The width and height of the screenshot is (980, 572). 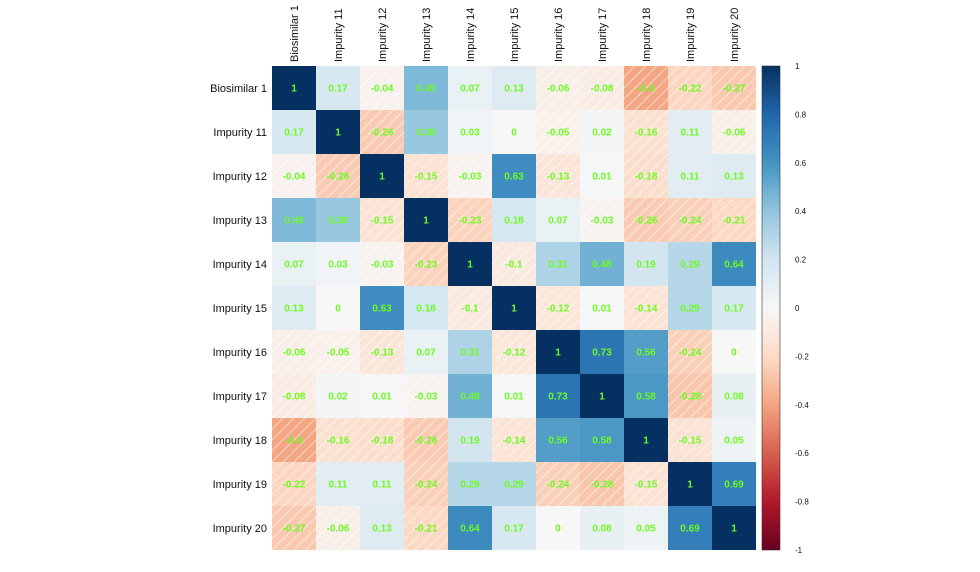 What do you see at coordinates (240, 397) in the screenshot?
I see `row-label: Impurity 17` at bounding box center [240, 397].